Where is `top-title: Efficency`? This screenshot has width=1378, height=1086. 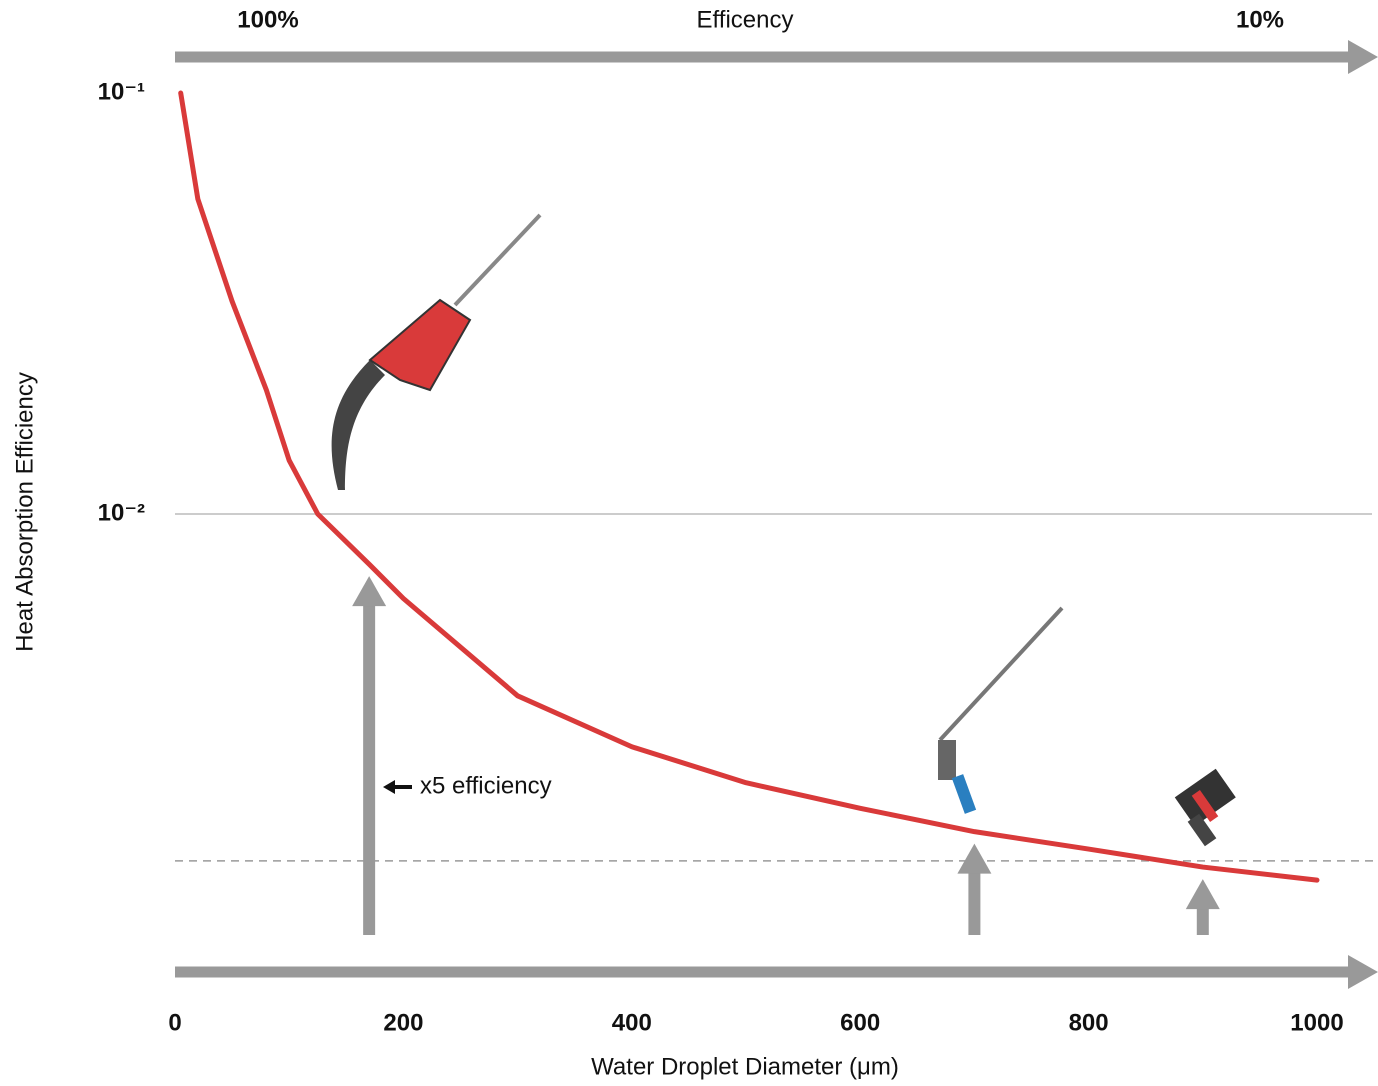 top-title: Efficency is located at coordinates (745, 19).